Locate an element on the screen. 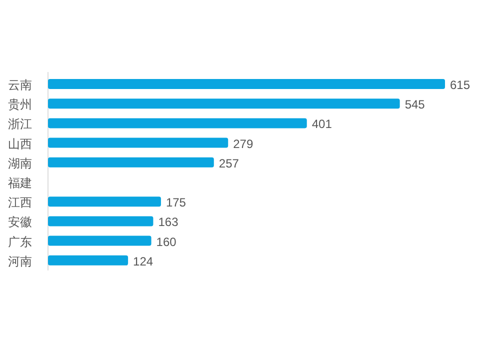 This screenshot has width=500, height=362. y-tick-label: 云南 is located at coordinates (20, 85).